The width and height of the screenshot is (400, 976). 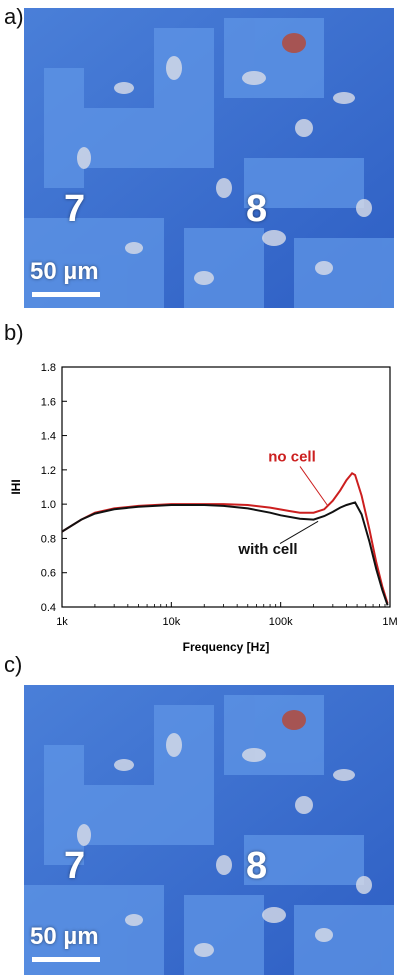 I want to click on annotation-no-cell: no cell, so click(x=292, y=456).